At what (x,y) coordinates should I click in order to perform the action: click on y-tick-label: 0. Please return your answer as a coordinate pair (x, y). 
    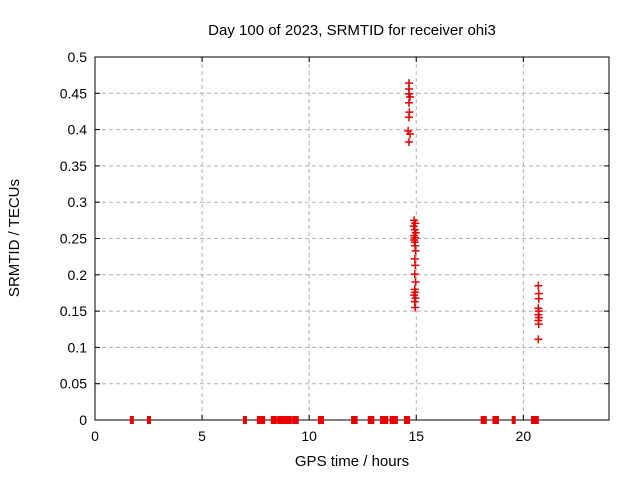
    Looking at the image, I should click on (83, 420).